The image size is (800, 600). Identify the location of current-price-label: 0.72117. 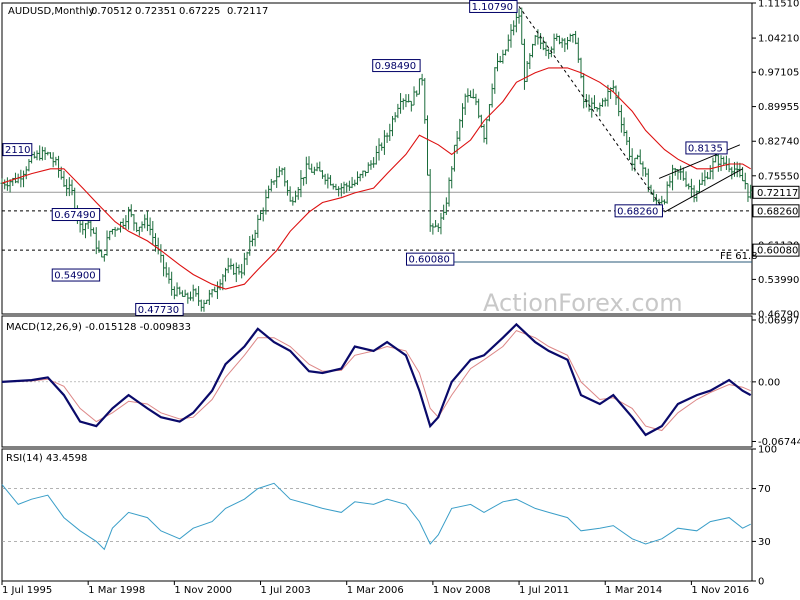
(777, 193).